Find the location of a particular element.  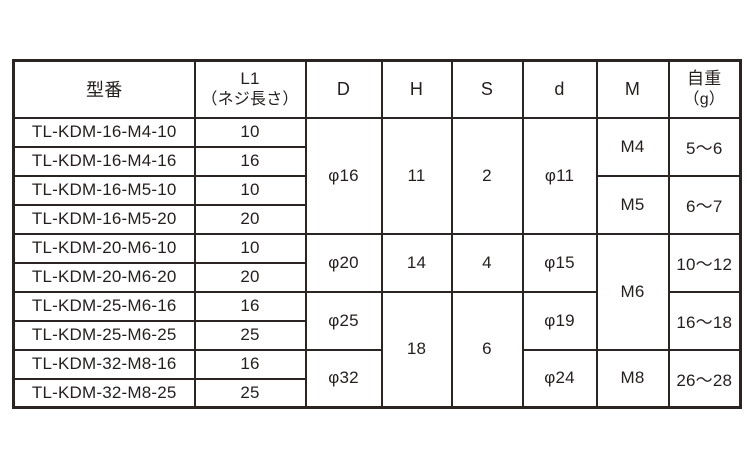

spec-cell: φ16 is located at coordinates (343, 175).